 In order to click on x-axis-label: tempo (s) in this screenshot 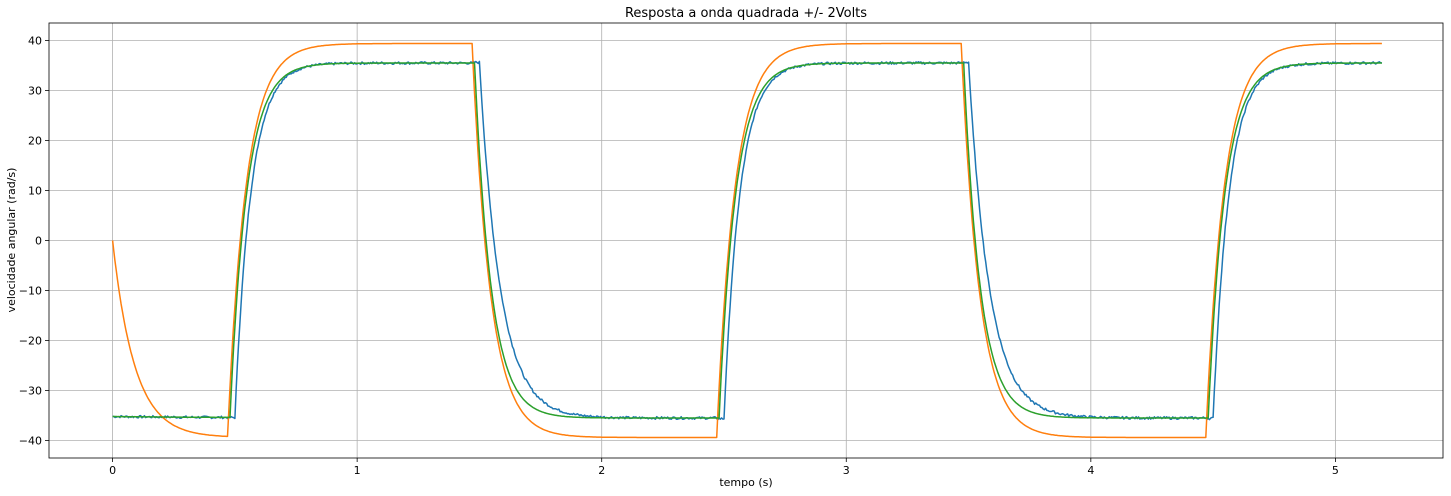, I will do `click(745, 482)`.